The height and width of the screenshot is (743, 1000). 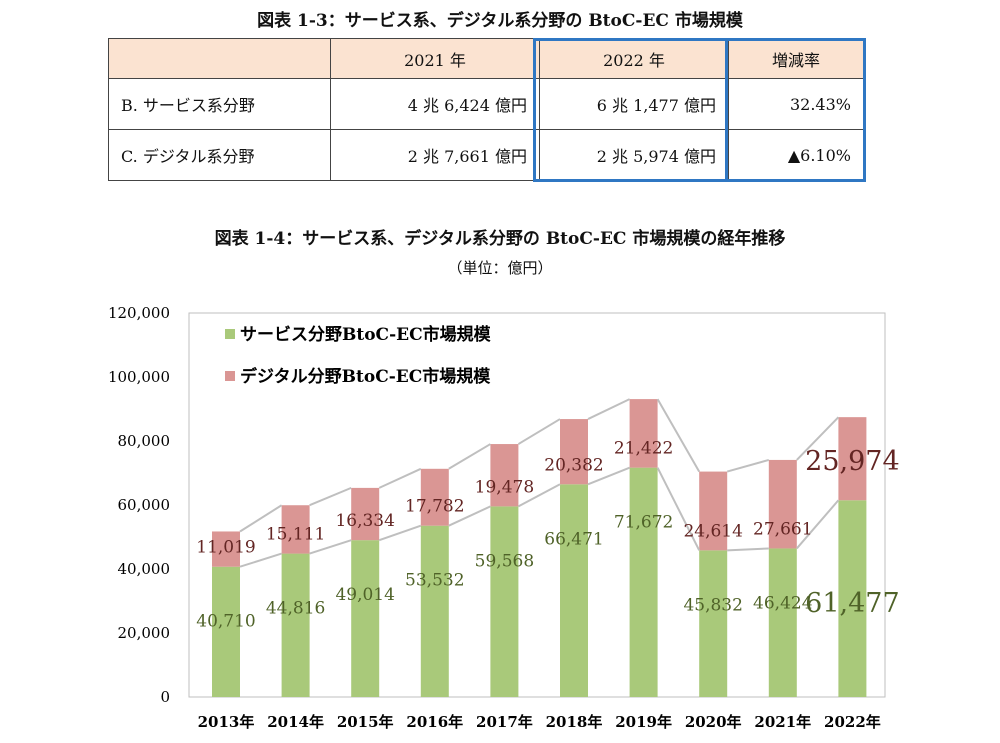 I want to click on service-connector-line, so click(x=539, y=517).